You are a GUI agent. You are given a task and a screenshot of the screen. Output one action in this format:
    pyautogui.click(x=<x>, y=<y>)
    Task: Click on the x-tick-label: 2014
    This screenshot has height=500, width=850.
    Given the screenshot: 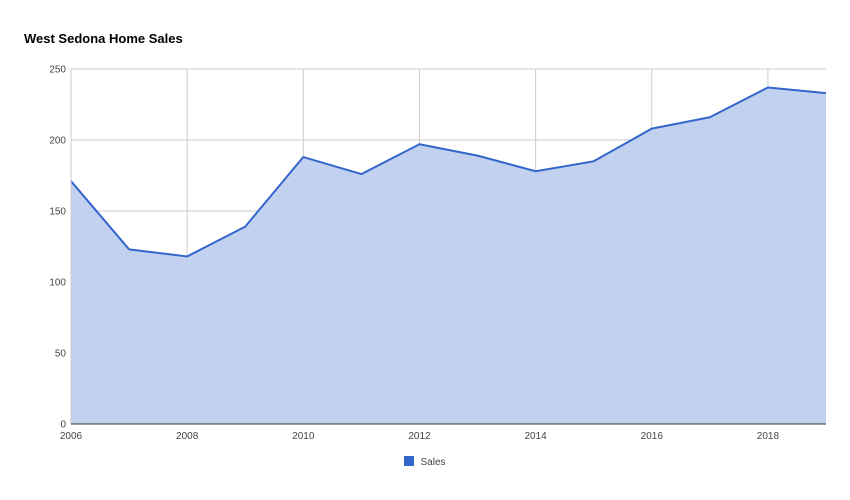 What is the action you would take?
    pyautogui.click(x=535, y=436)
    